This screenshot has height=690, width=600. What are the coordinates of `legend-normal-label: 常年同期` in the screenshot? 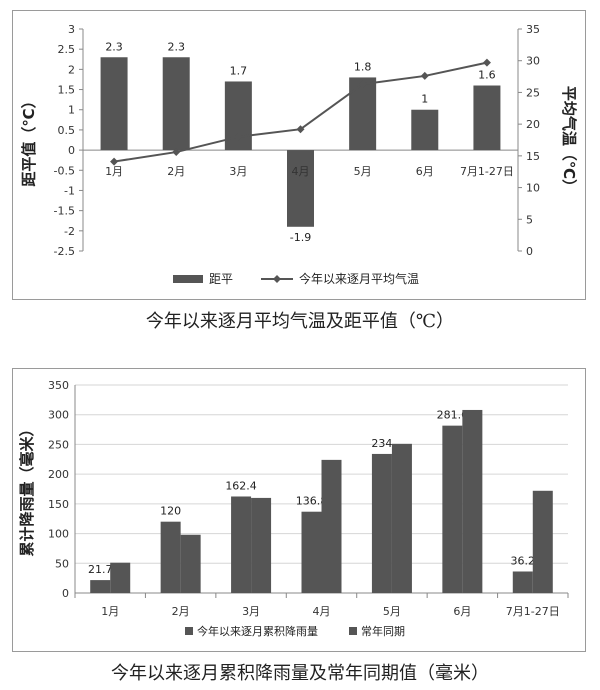 It's located at (383, 631).